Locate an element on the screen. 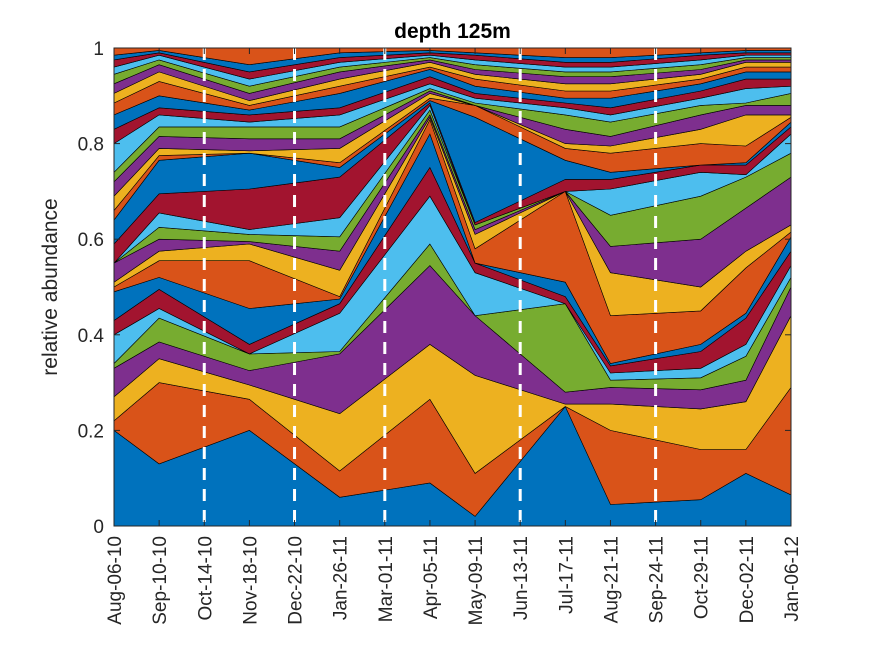 The height and width of the screenshot is (656, 875). x-tick-label: Oct-14-10 is located at coordinates (205, 578).